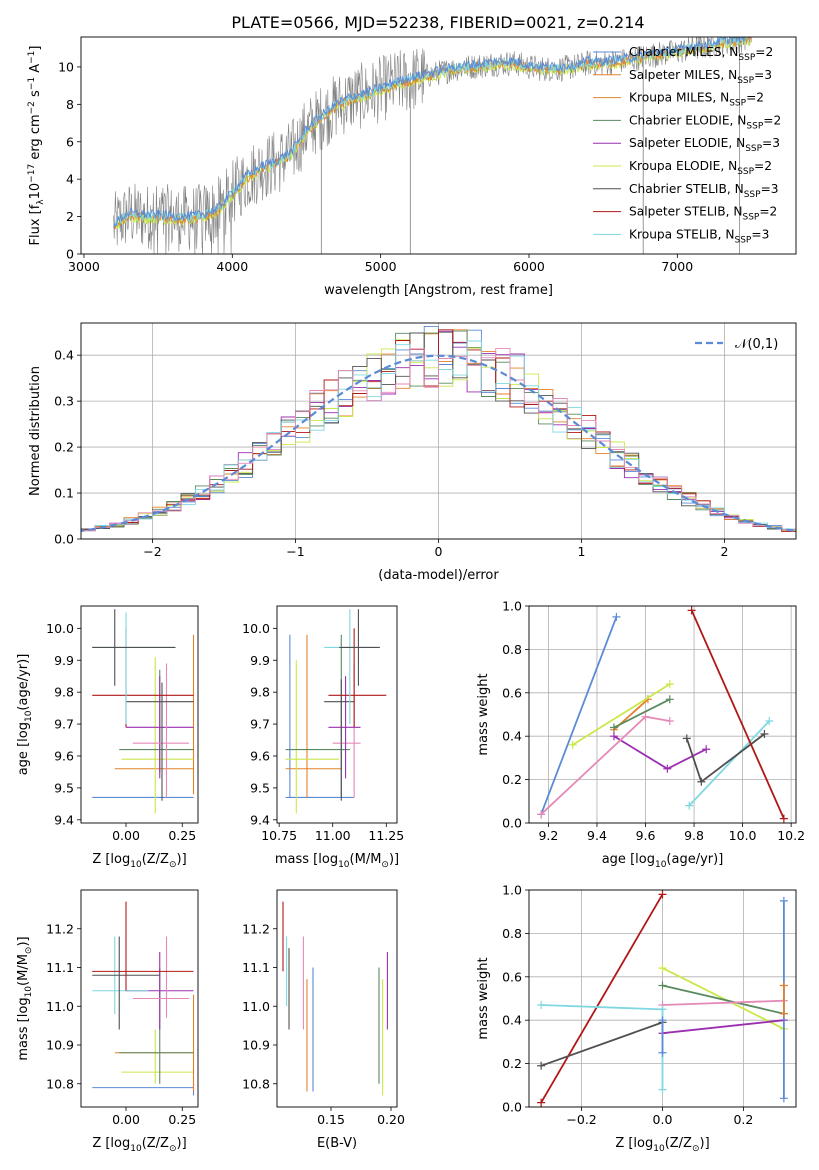  I want to click on legend-label: Chabrier STELIB, NSSP=3, so click(704, 191).